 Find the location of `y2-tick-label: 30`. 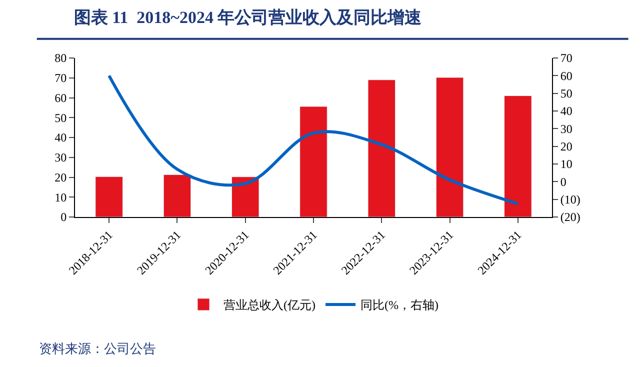

y2-tick-label: 30 is located at coordinates (566, 129).